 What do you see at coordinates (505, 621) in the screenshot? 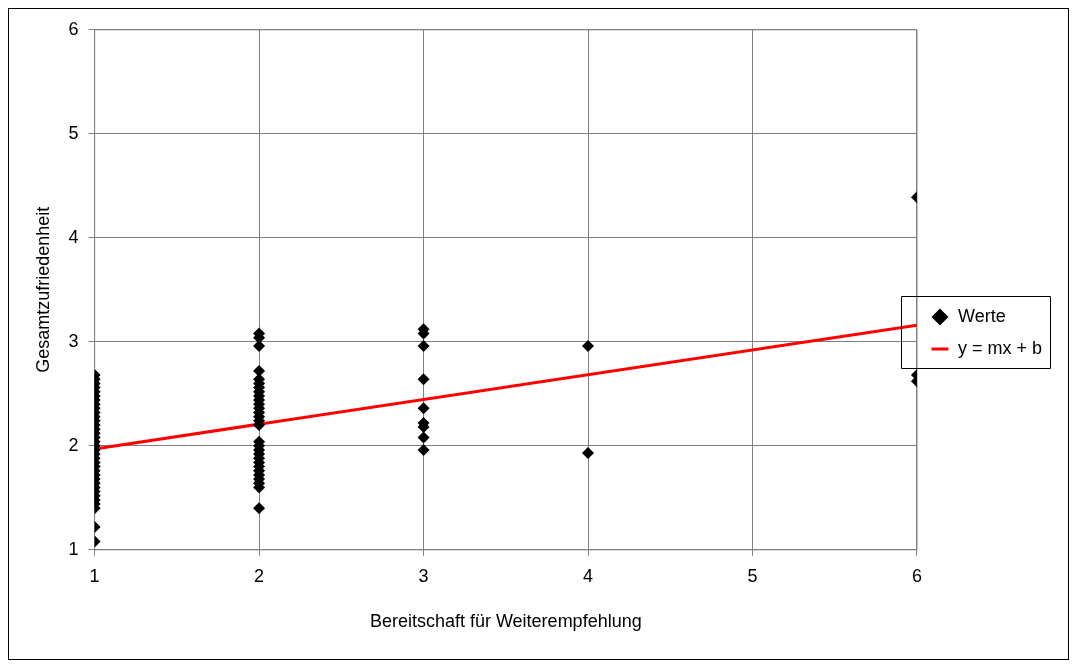
I see `x-axis-title: Bereitschaft für Weiterempfehlung` at bounding box center [505, 621].